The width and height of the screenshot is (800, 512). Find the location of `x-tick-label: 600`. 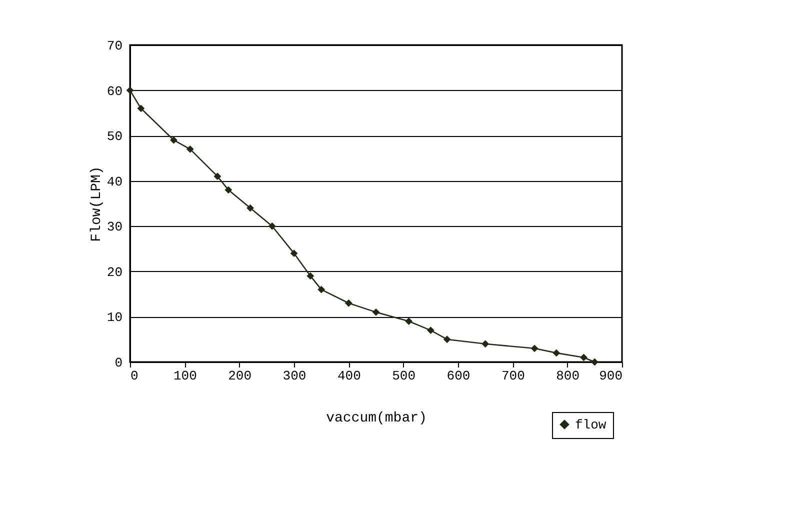

x-tick-label: 600 is located at coordinates (458, 376).